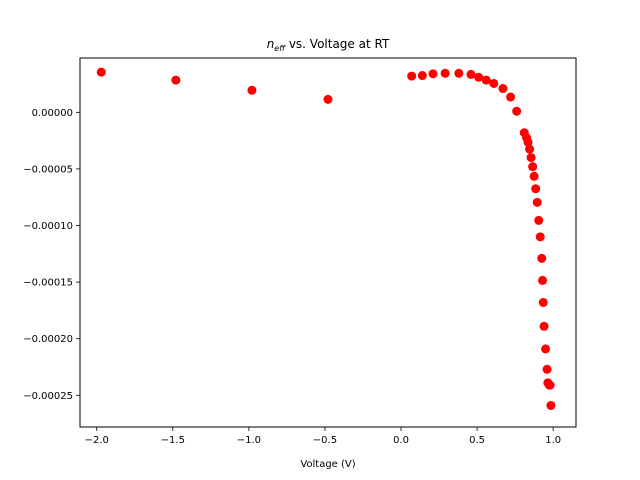  I want to click on y-tick-label: −0.00020, so click(48, 339).